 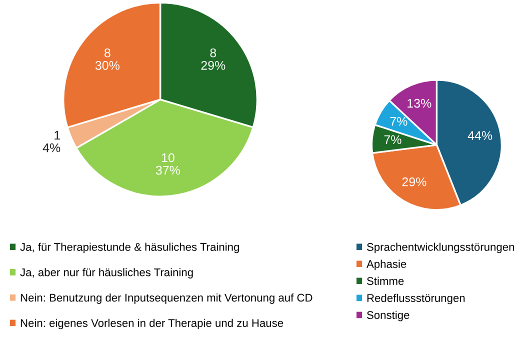 What do you see at coordinates (420, 103) in the screenshot?
I see `data-label: 13%` at bounding box center [420, 103].